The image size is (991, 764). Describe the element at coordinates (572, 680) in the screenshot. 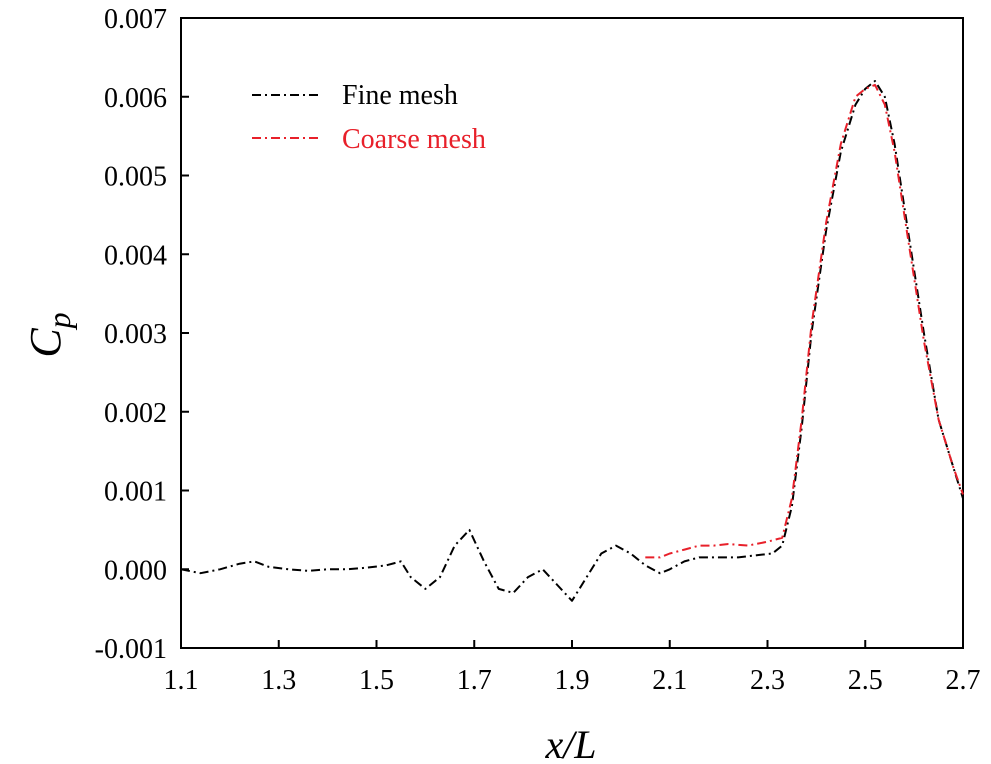

I see `x-tick-label: 1.9` at that location.